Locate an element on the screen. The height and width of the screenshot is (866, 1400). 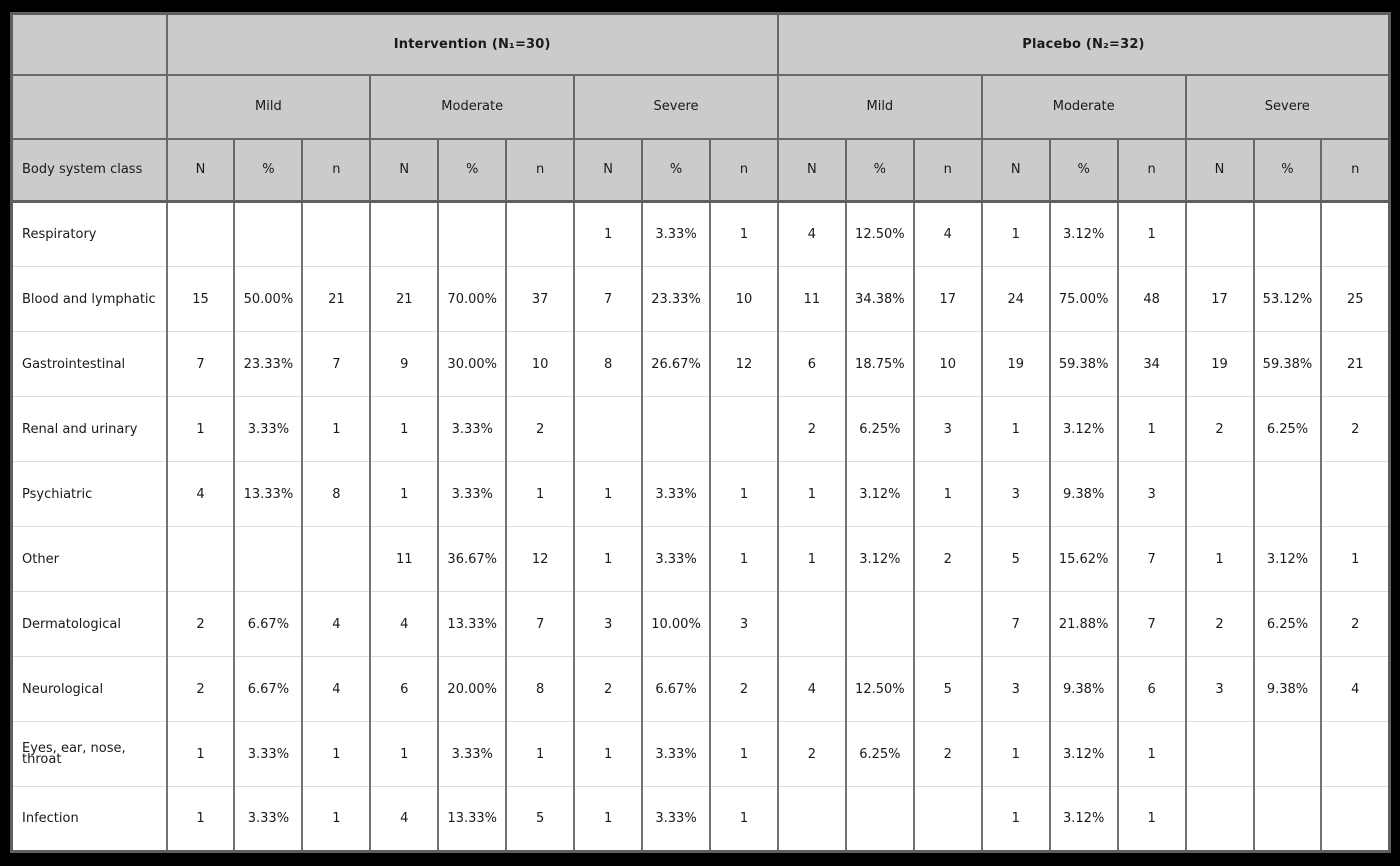
value-cell: 15 is located at coordinates (200, 299).